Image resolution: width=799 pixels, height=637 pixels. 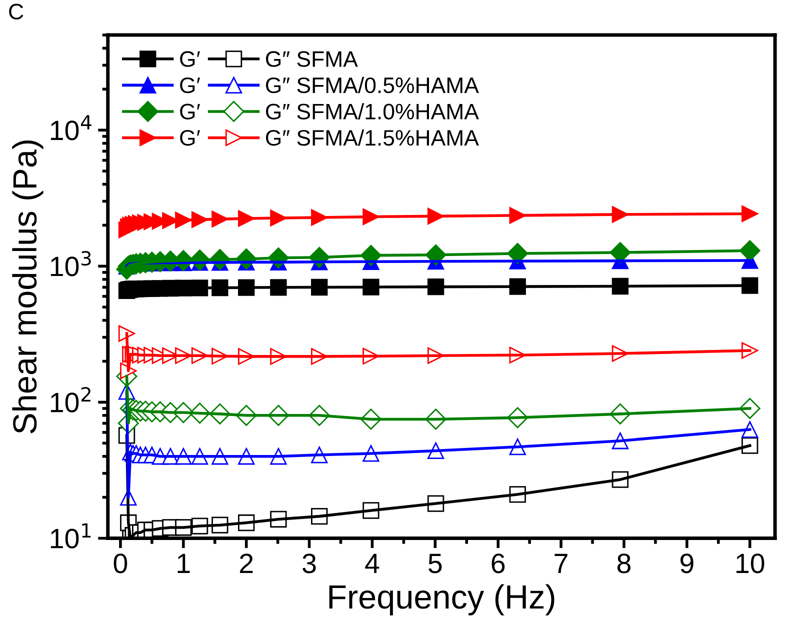 I want to click on legend-label: G″ SFMA/1.0%HAMA, so click(x=372, y=111).